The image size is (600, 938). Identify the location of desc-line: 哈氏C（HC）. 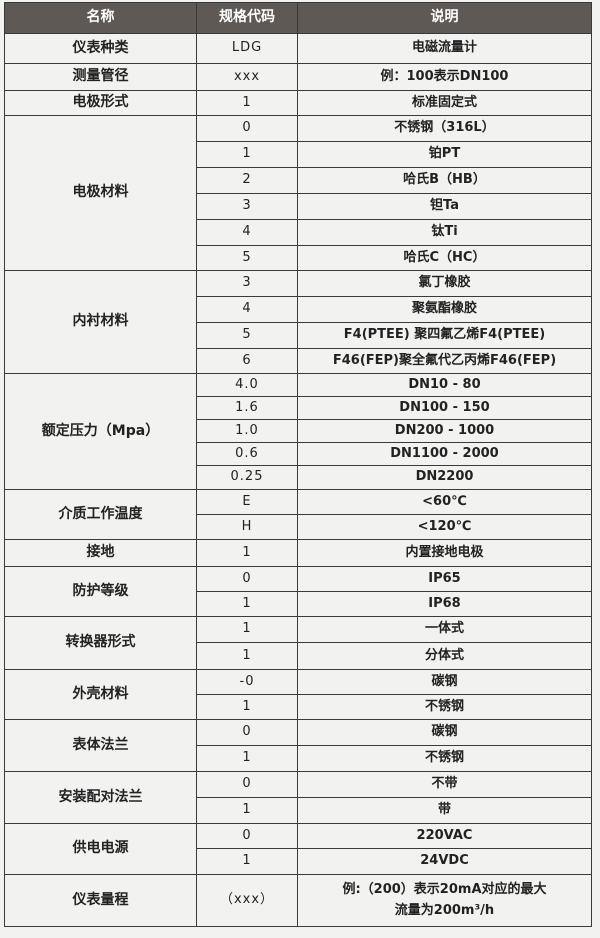
(444, 257).